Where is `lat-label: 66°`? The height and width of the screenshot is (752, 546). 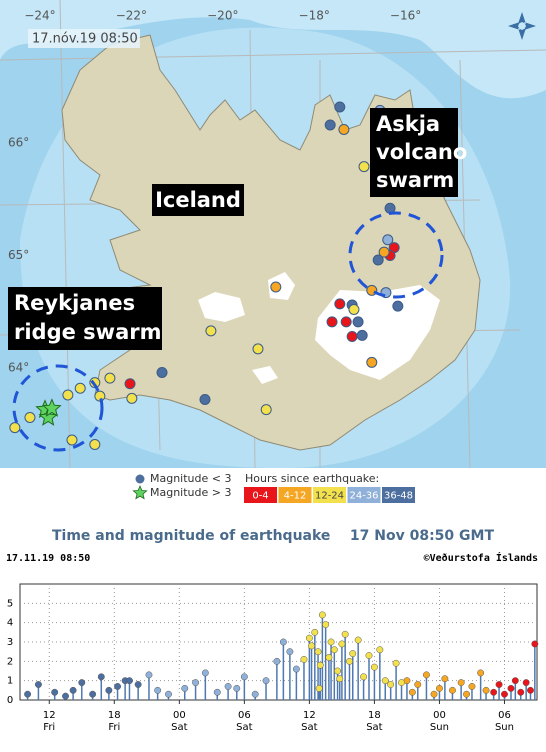 lat-label: 66° is located at coordinates (18, 143).